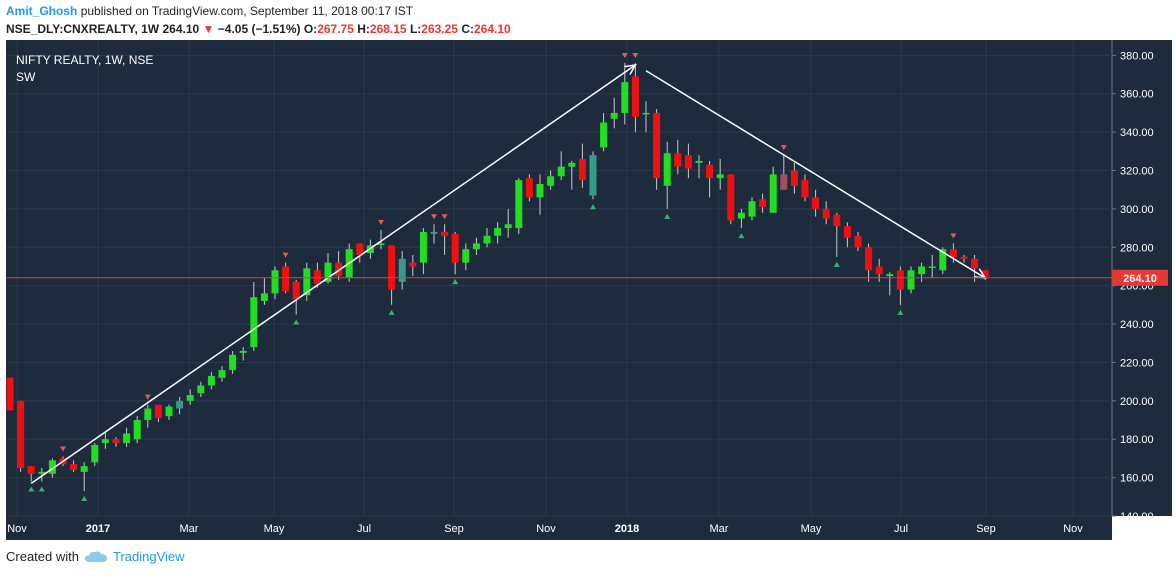 The width and height of the screenshot is (1176, 576). I want to click on x-tick-label: Jul, so click(364, 529).